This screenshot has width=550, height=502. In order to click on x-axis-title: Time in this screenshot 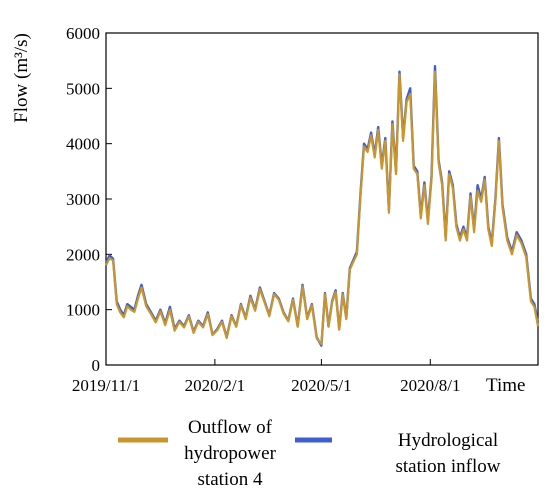, I will do `click(505, 385)`.